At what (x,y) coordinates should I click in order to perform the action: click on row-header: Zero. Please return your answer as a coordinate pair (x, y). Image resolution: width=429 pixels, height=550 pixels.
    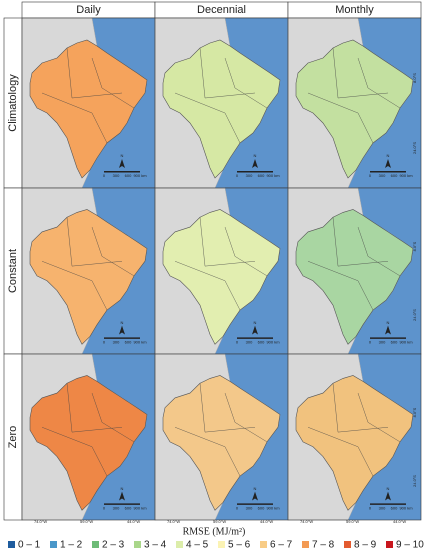
    Looking at the image, I should click on (13, 437).